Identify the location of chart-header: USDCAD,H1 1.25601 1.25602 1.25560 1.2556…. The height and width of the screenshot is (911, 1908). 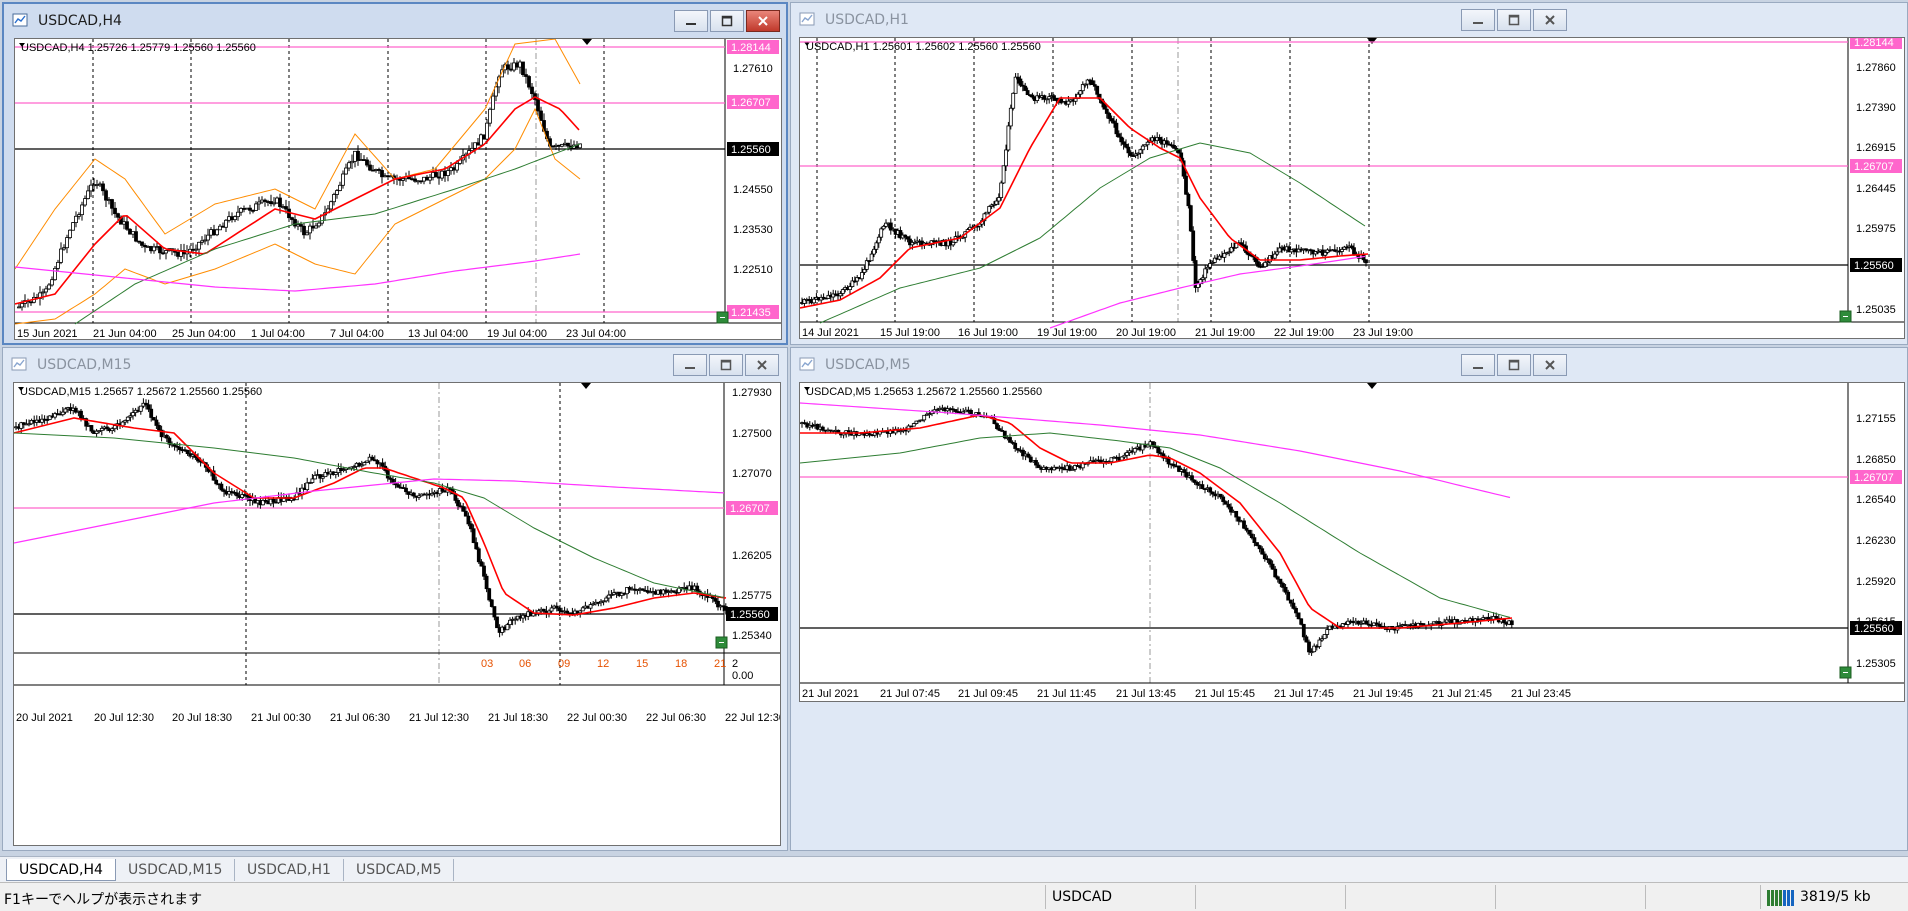
(923, 47).